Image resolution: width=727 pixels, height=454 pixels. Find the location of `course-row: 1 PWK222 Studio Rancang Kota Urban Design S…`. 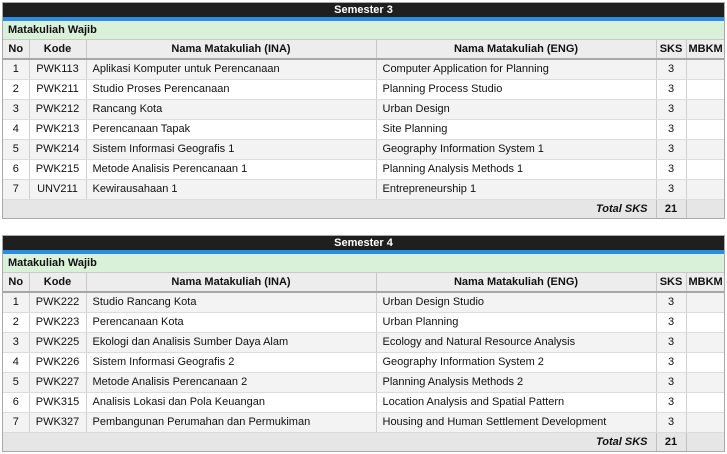

course-row: 1 PWK222 Studio Rancang Kota Urban Design S… is located at coordinates (364, 302).